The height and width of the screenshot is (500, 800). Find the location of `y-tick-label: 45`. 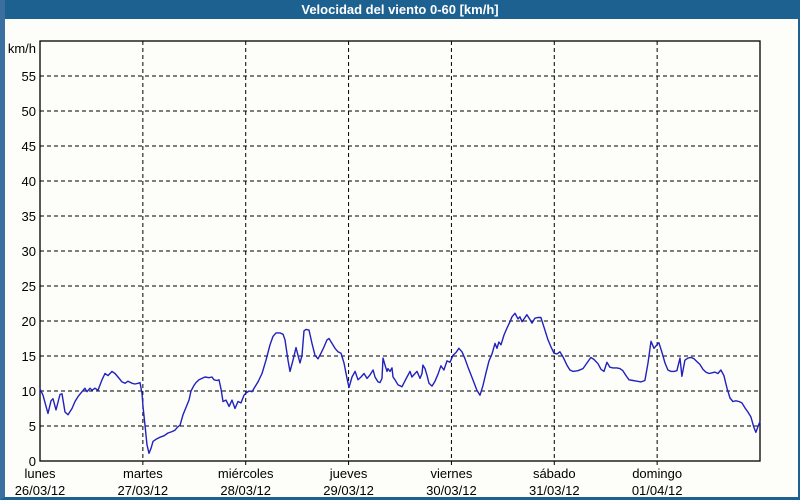

y-tick-label: 45 is located at coordinates (29, 146).